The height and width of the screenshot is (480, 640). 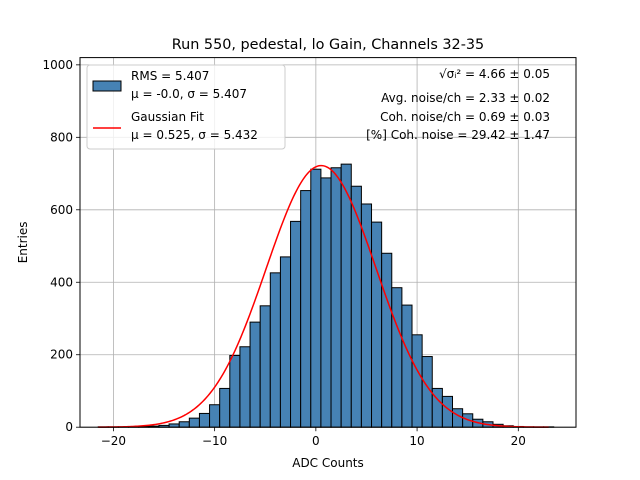 I want to click on y-axis-ticks: 0 200 400 600 800 1000, so click(x=61, y=246).